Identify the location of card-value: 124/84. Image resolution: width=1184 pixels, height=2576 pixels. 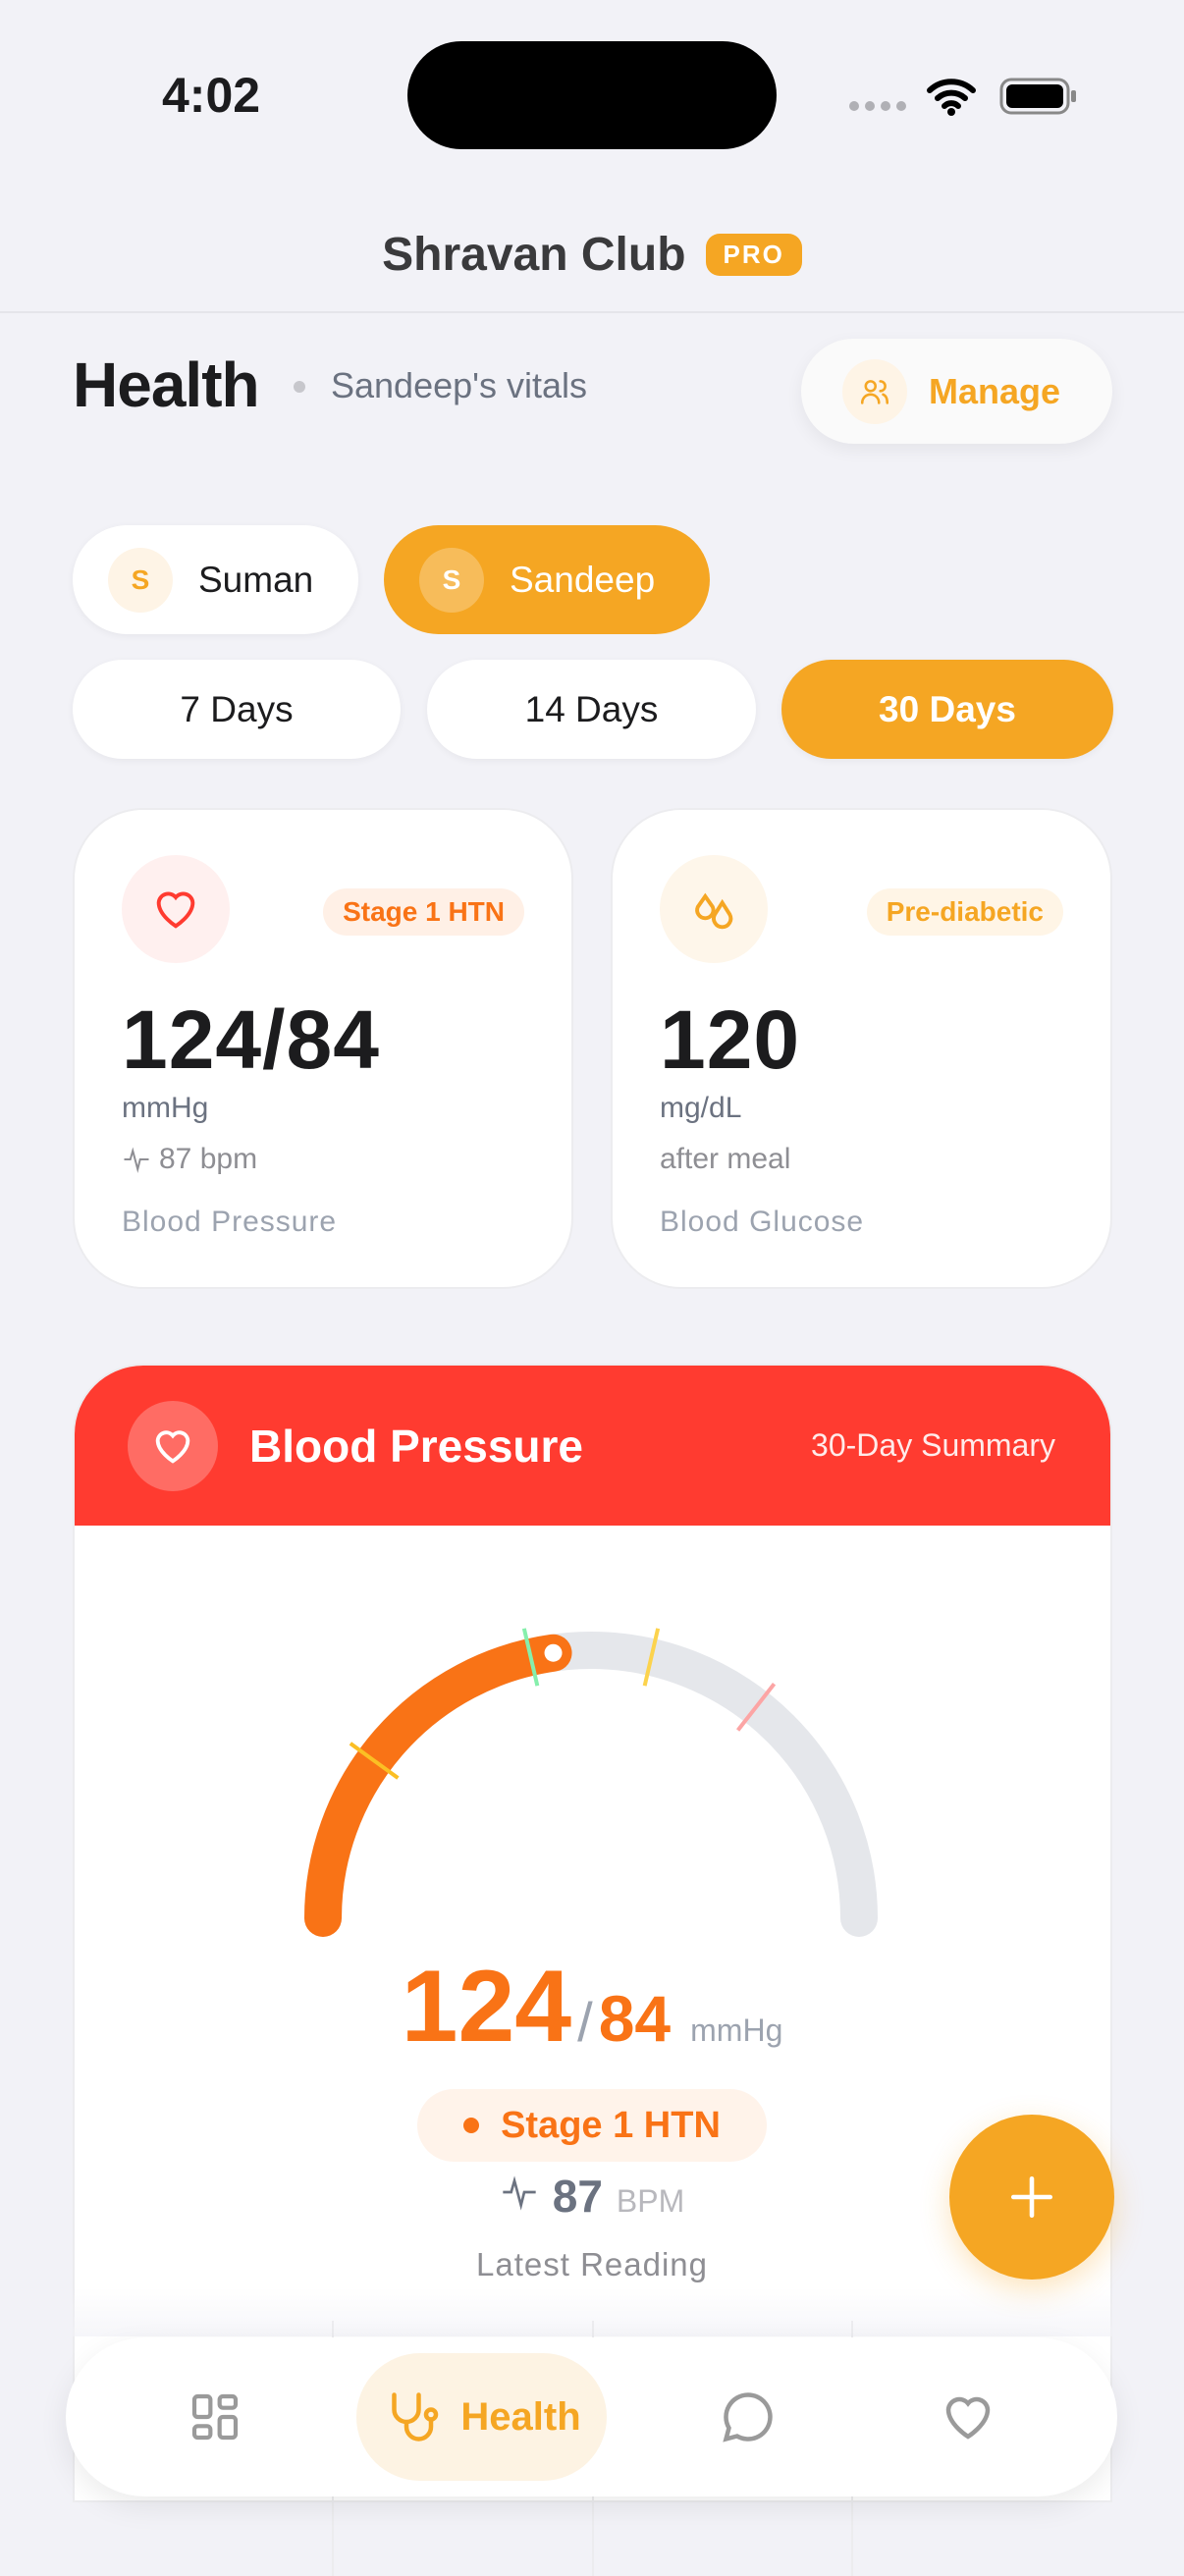
(251, 1039).